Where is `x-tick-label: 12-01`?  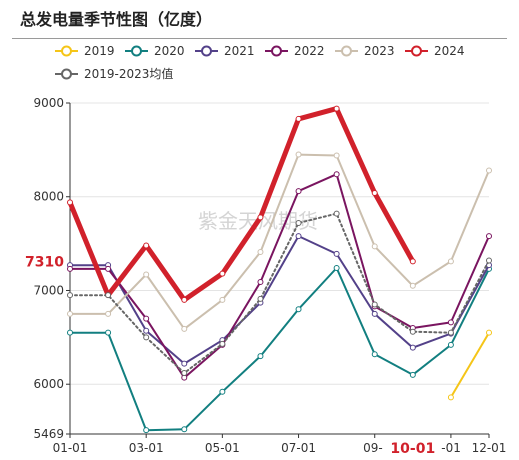 x-tick-label: 12-01 is located at coordinates (489, 448).